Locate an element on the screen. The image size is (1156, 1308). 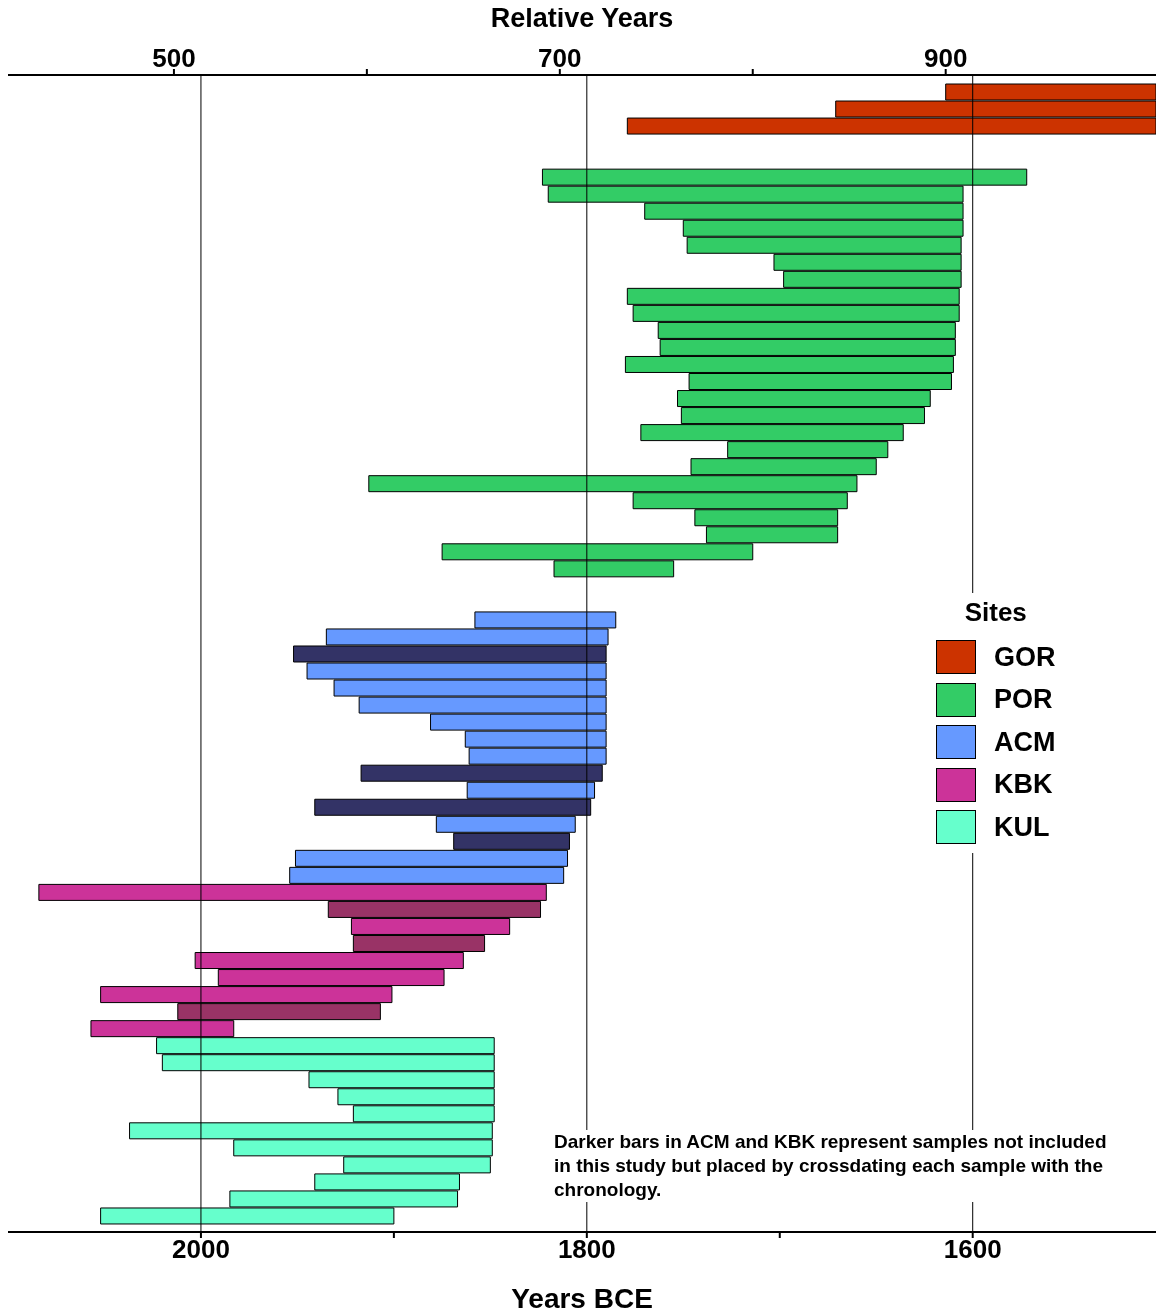
legend-label: POR is located at coordinates (1023, 700).